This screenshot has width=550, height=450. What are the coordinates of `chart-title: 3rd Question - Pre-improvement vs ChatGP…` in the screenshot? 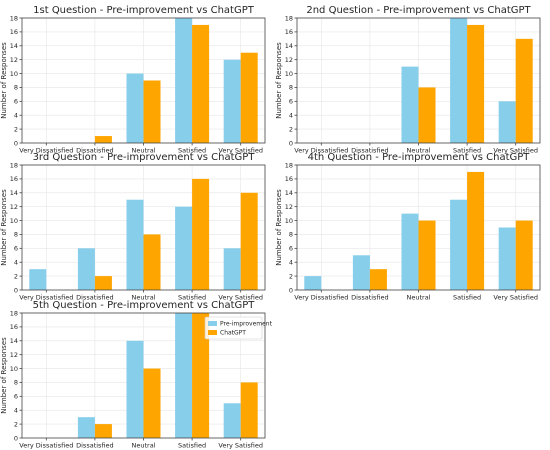 It's located at (144, 157).